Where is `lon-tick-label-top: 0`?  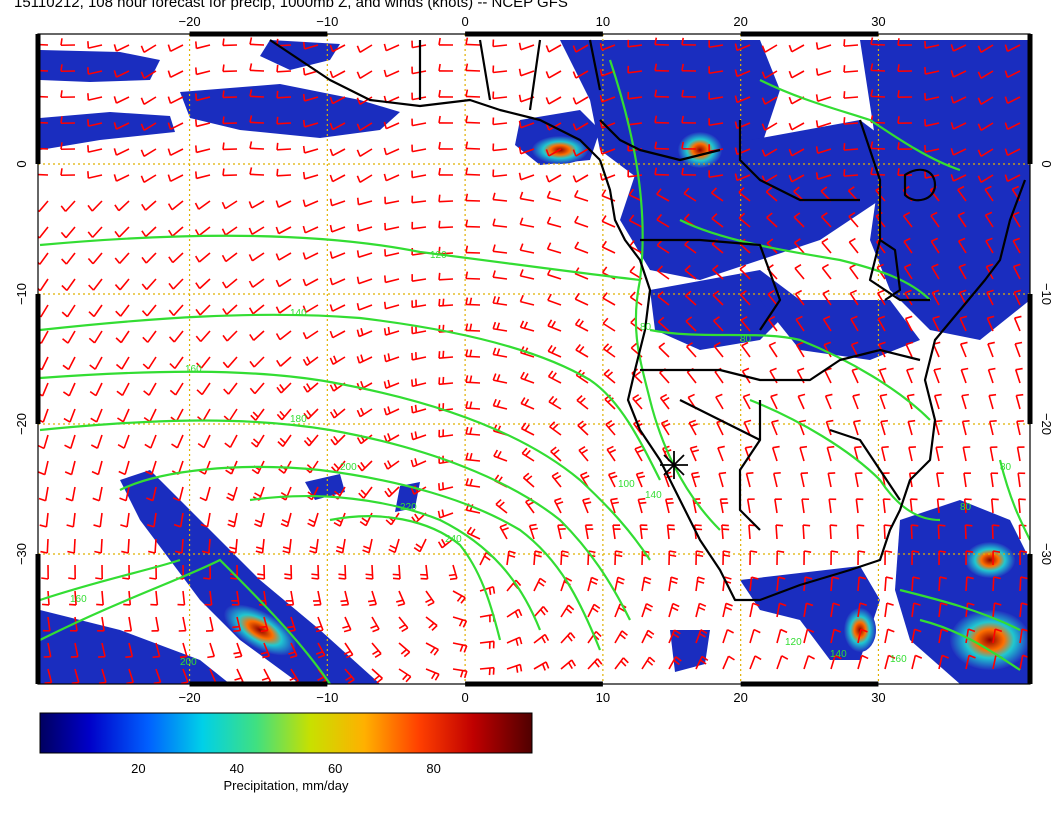 lon-tick-label-top: 0 is located at coordinates (464, 21).